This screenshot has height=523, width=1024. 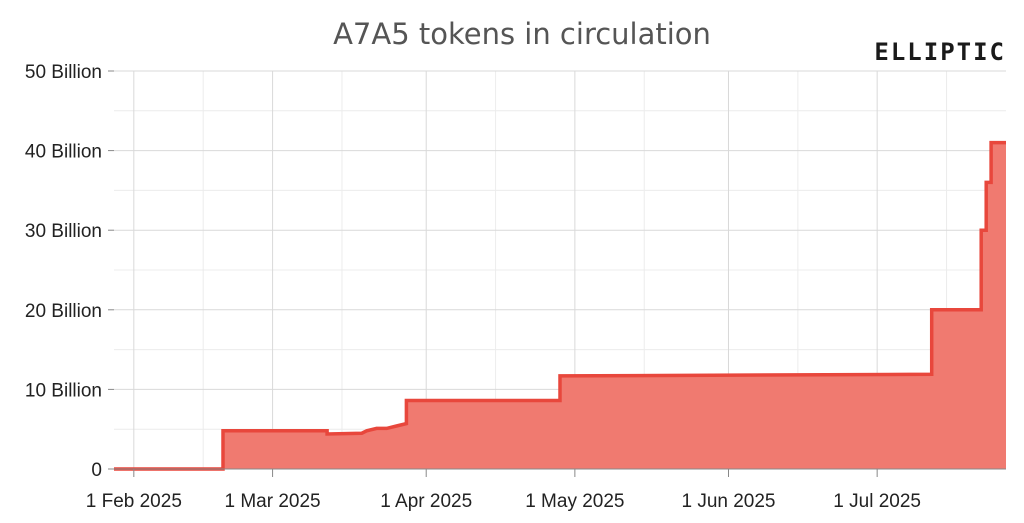 I want to click on elliptic-logo: ELLIPTIC, so click(x=940, y=52).